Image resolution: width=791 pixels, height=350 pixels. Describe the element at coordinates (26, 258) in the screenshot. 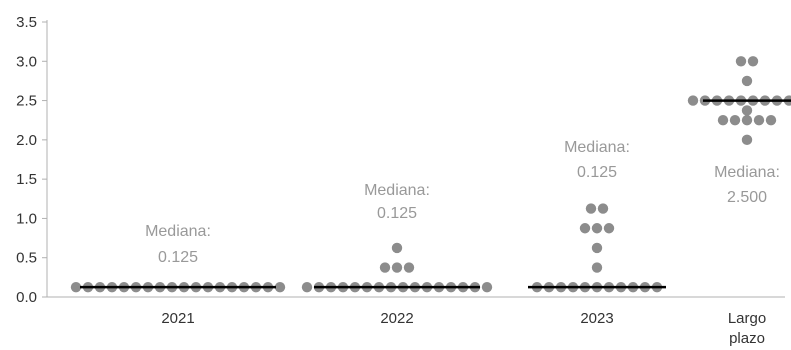

I see `y-tick-label: 0.5` at that location.